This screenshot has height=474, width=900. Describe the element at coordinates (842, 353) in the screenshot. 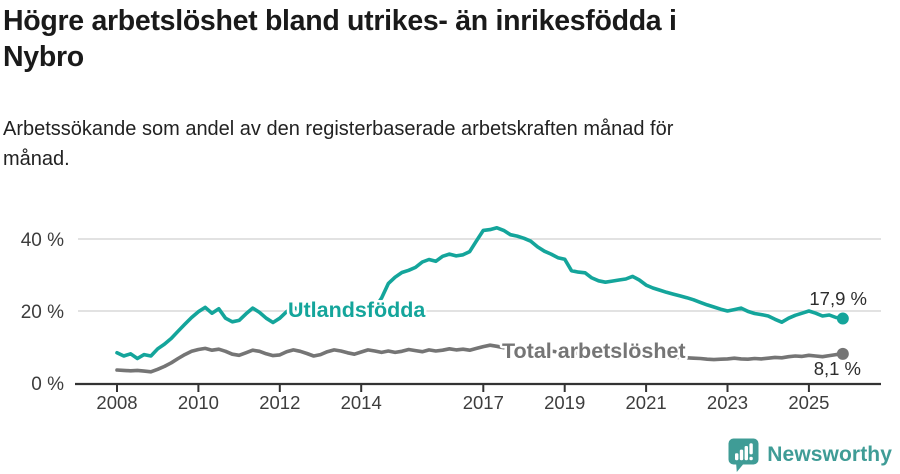

I see `series-end-dot-total` at that location.